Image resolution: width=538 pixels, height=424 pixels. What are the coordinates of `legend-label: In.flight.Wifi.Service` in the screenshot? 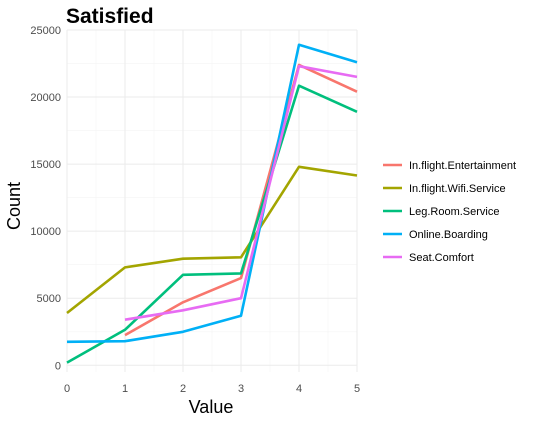 It's located at (457, 189).